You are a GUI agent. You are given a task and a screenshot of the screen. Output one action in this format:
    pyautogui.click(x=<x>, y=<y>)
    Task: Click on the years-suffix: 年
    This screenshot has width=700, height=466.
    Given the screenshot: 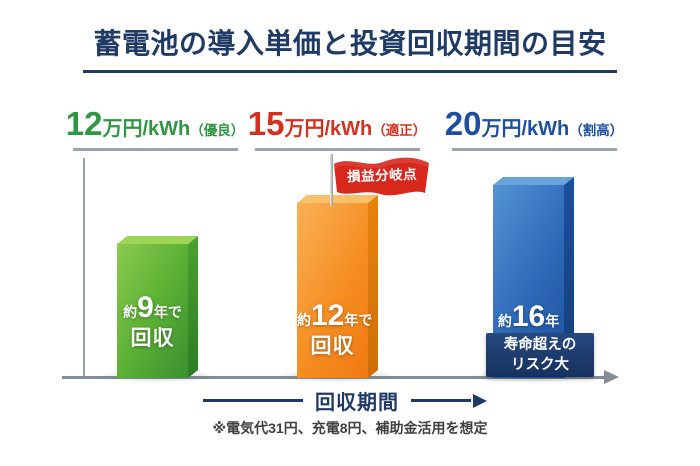 What is the action you would take?
    pyautogui.click(x=552, y=321)
    